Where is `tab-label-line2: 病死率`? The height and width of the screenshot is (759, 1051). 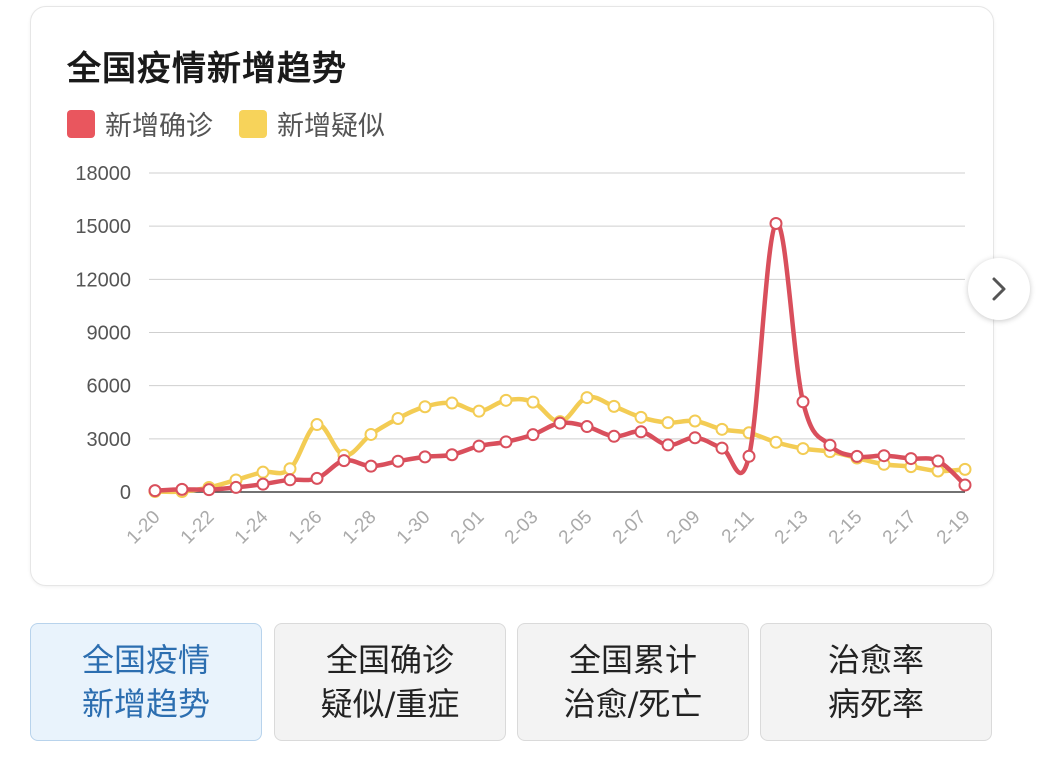 tab-label-line2: 病死率 is located at coordinates (875, 704).